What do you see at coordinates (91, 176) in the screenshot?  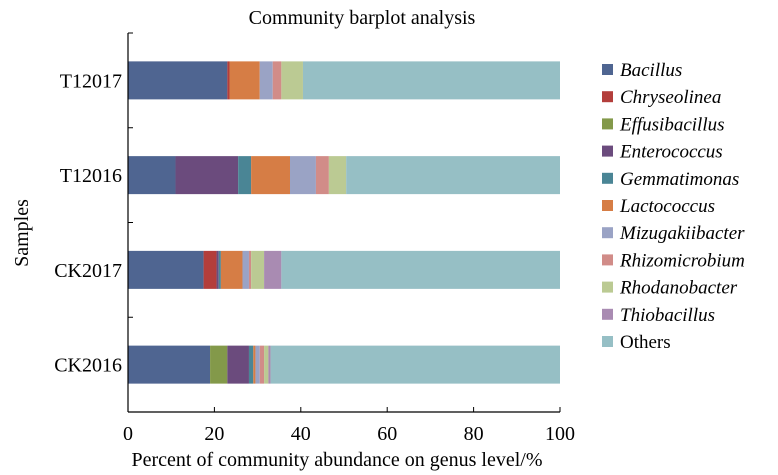 I see `y-tick-label: T12016` at bounding box center [91, 176].